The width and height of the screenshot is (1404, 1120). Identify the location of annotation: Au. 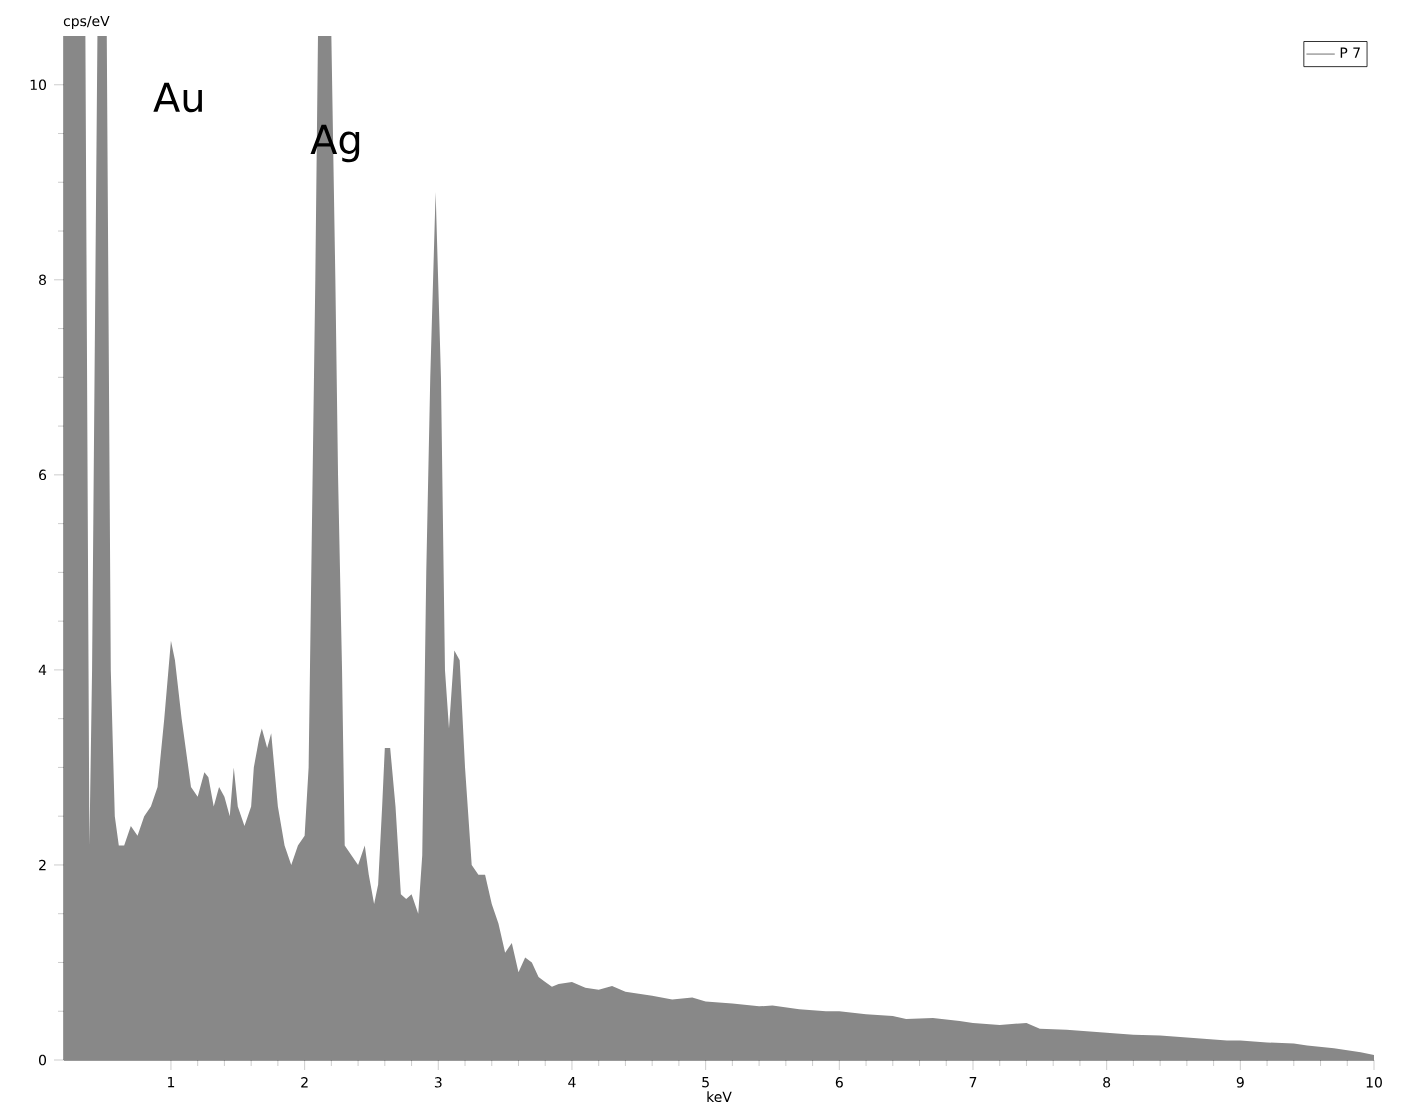
(177, 97).